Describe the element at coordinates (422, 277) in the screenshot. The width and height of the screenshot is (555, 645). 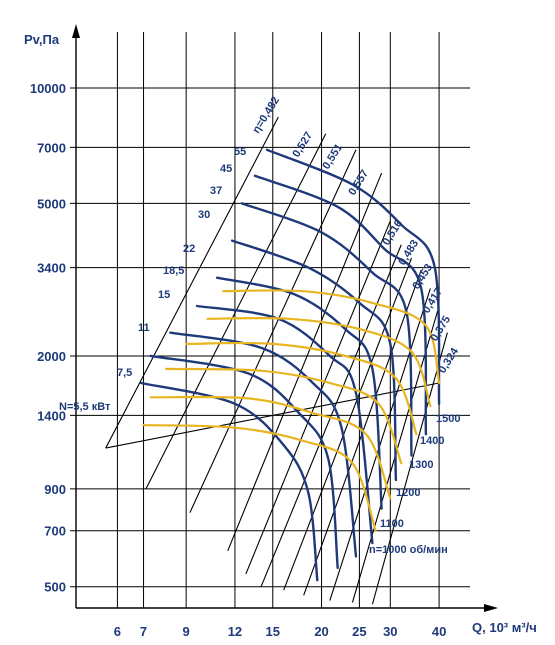
I see `eff-label-7: 0,453` at that location.